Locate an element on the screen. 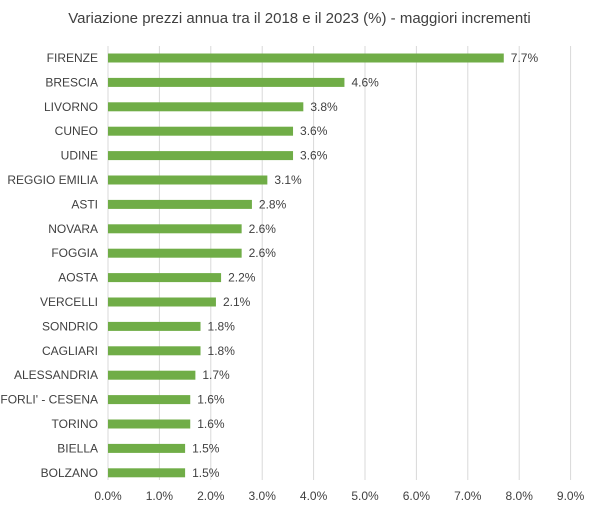 The image size is (599, 514). x-tick-label: 3.0% is located at coordinates (263, 496).